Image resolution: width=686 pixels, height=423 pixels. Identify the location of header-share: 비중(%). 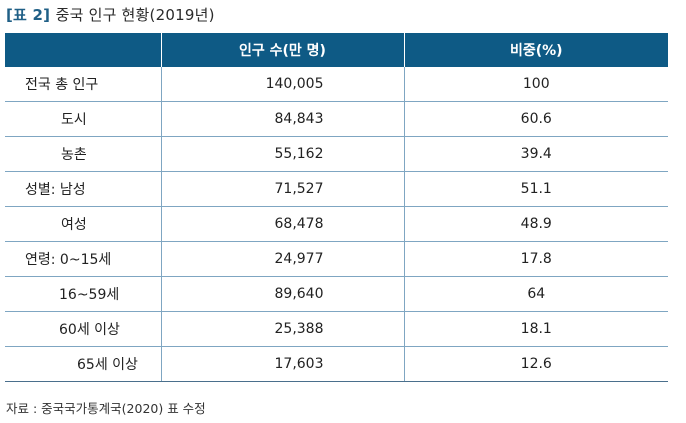
(535, 50).